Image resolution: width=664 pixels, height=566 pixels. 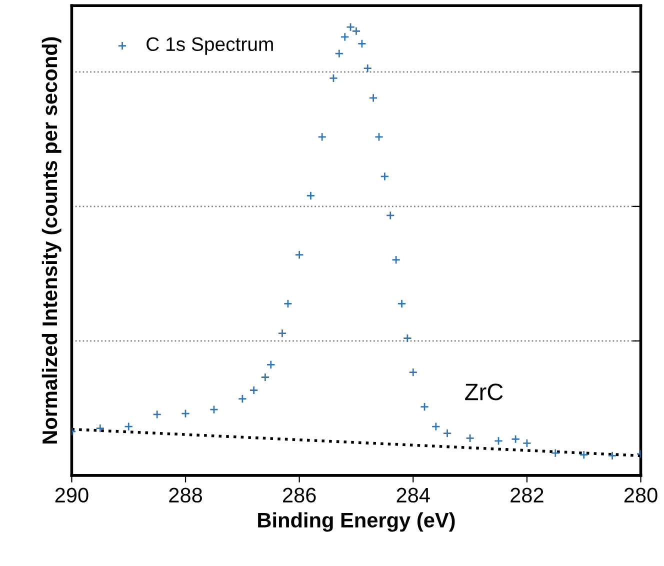 What do you see at coordinates (413, 495) in the screenshot?
I see `x-tick-label: 284` at bounding box center [413, 495].